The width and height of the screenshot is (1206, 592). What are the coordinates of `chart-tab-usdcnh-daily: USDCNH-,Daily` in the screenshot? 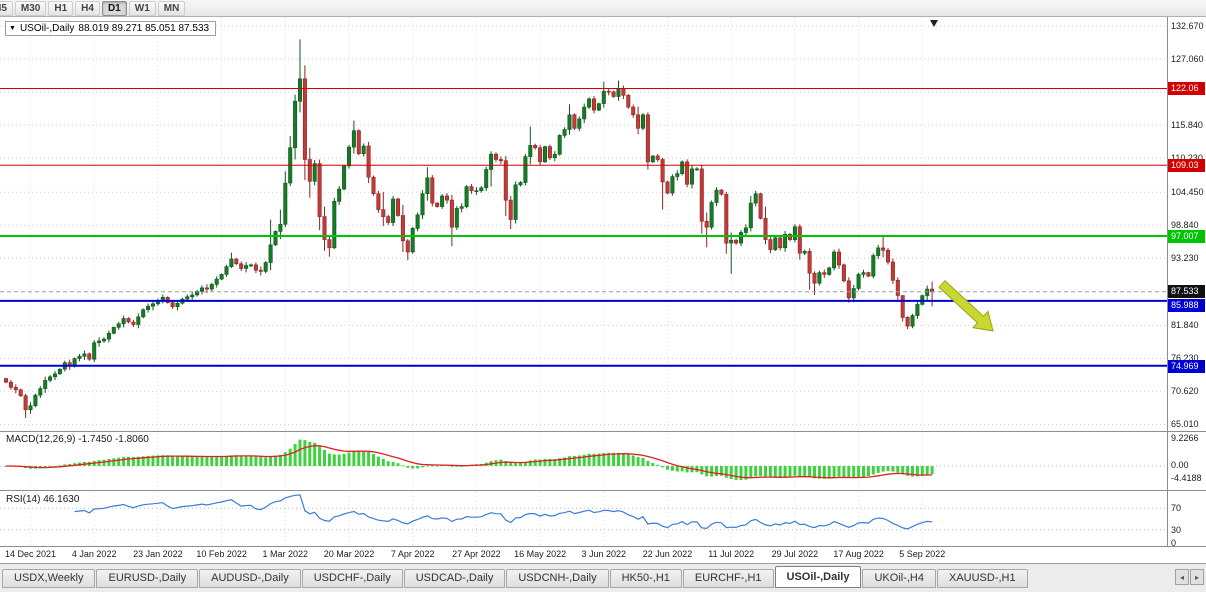 It's located at (557, 578).